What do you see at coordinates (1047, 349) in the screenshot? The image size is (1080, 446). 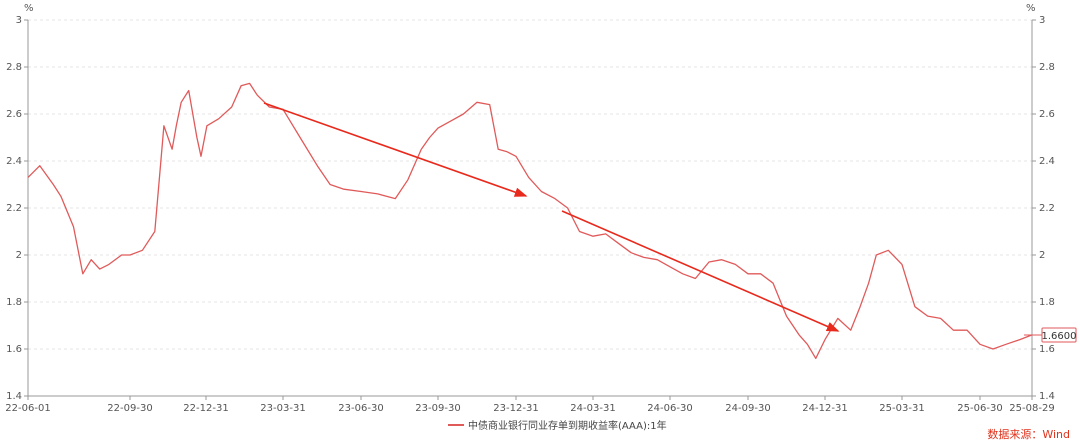 I see `y-tick-label-right: 1.6` at bounding box center [1047, 349].